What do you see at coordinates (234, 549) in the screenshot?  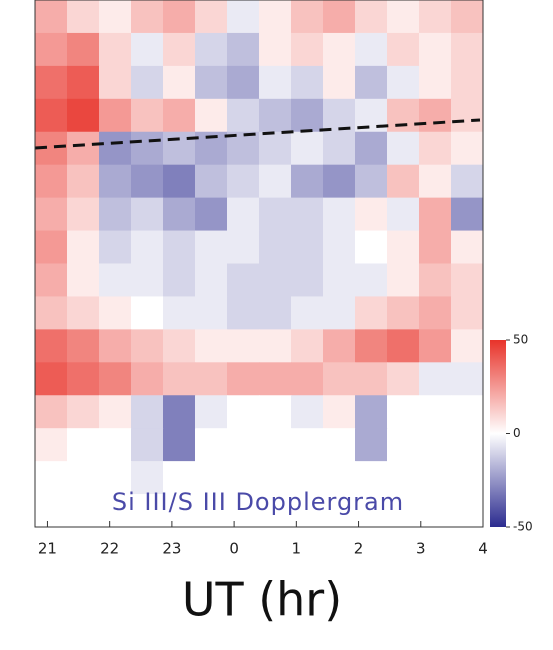 I see `x-tick-label: 0` at bounding box center [234, 549].